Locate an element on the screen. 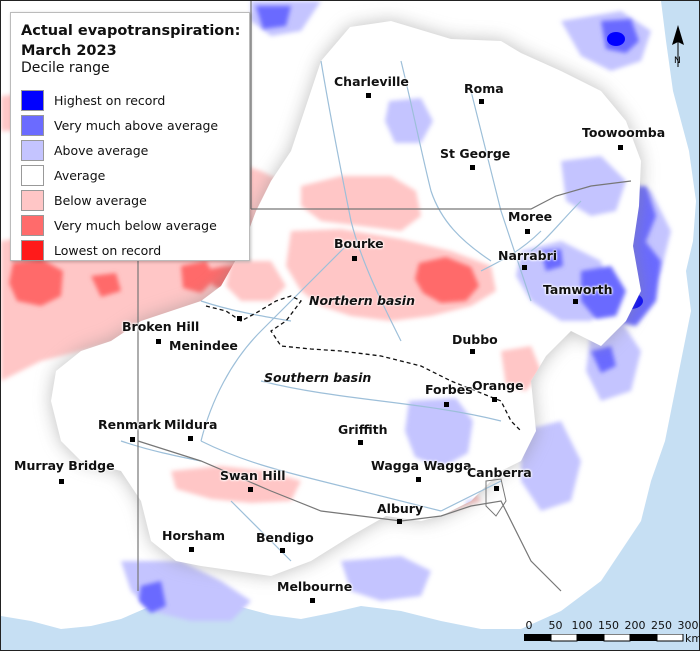 This screenshot has height=651, width=700. basin-very-much-below is located at coordinates (447, 280).